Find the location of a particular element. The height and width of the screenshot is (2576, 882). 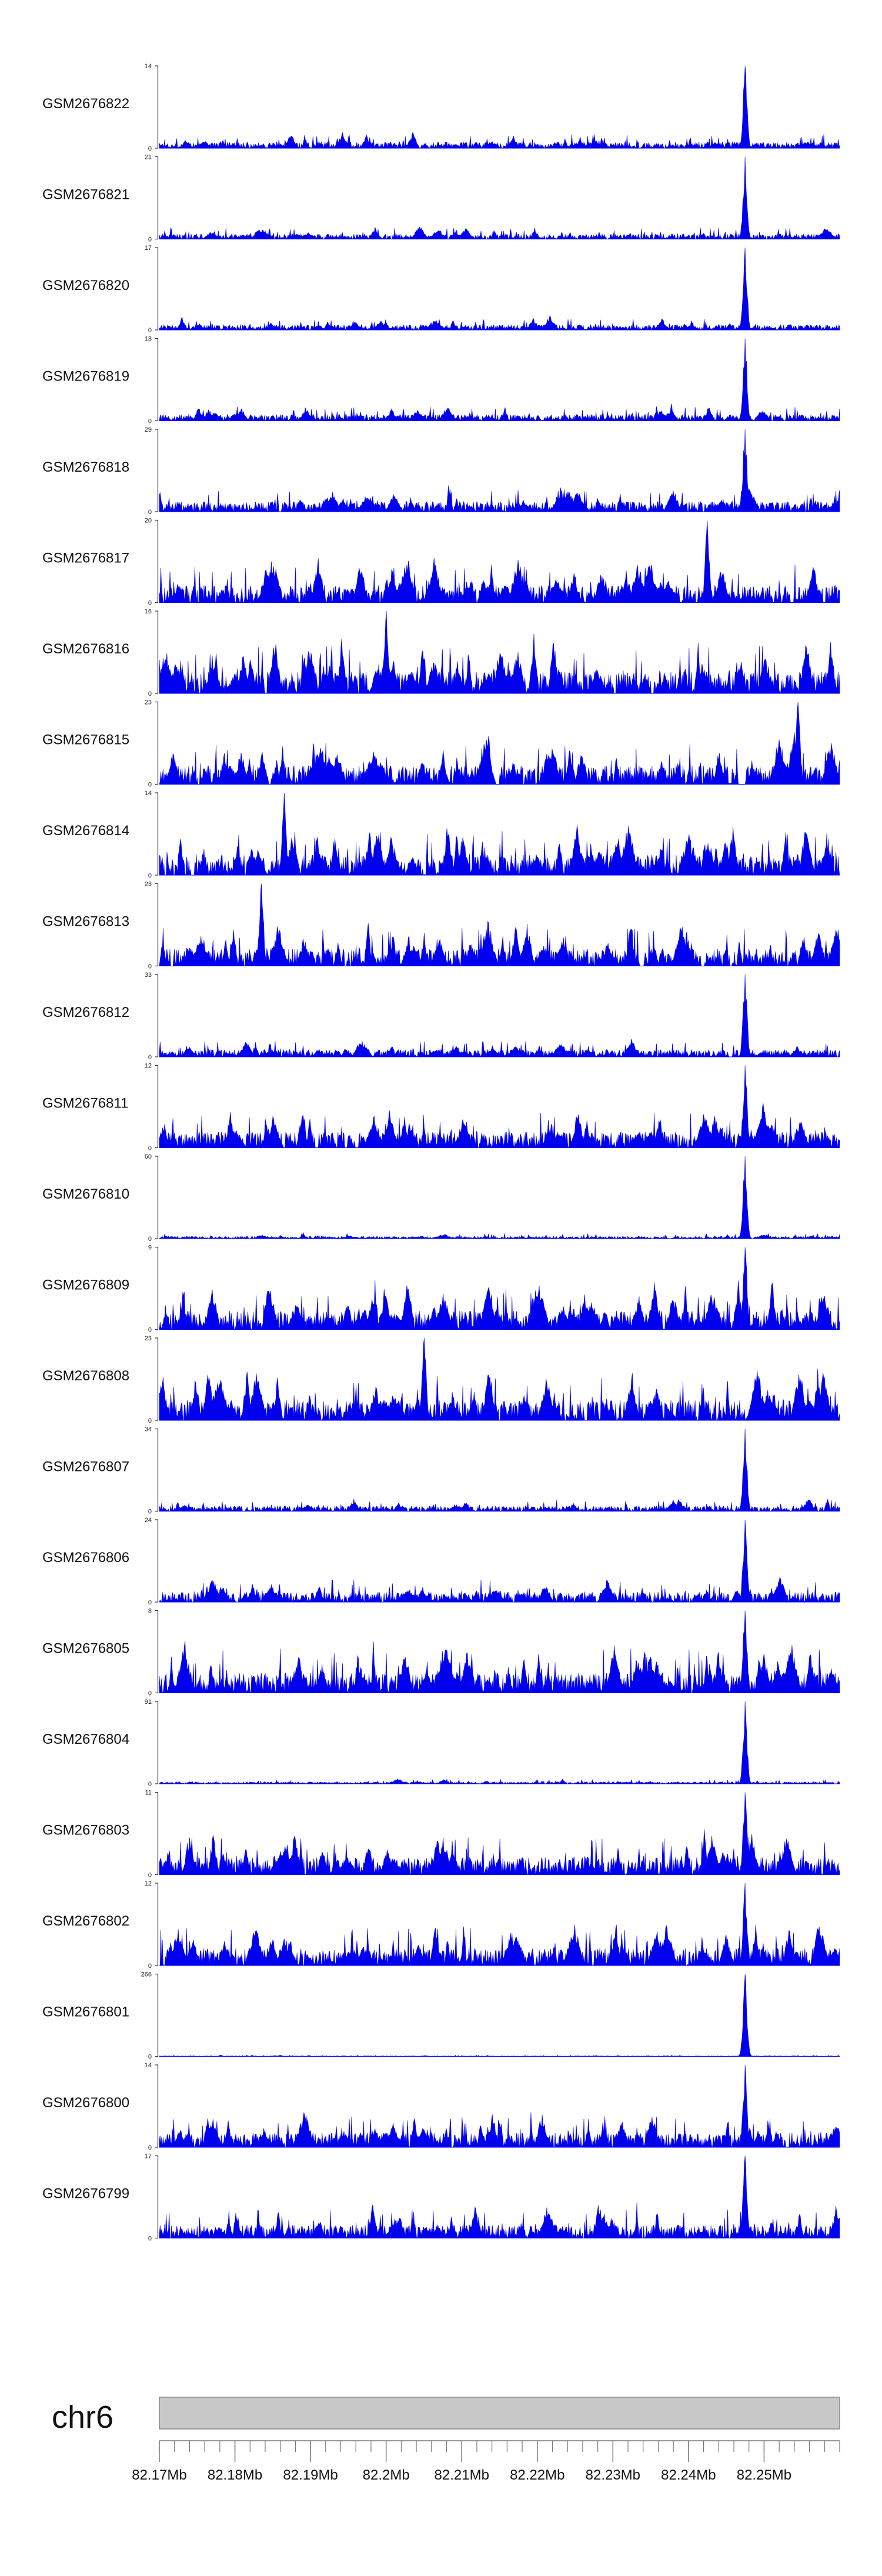

coverage-track: GSM2676812 33 0 is located at coordinates (441, 1016).